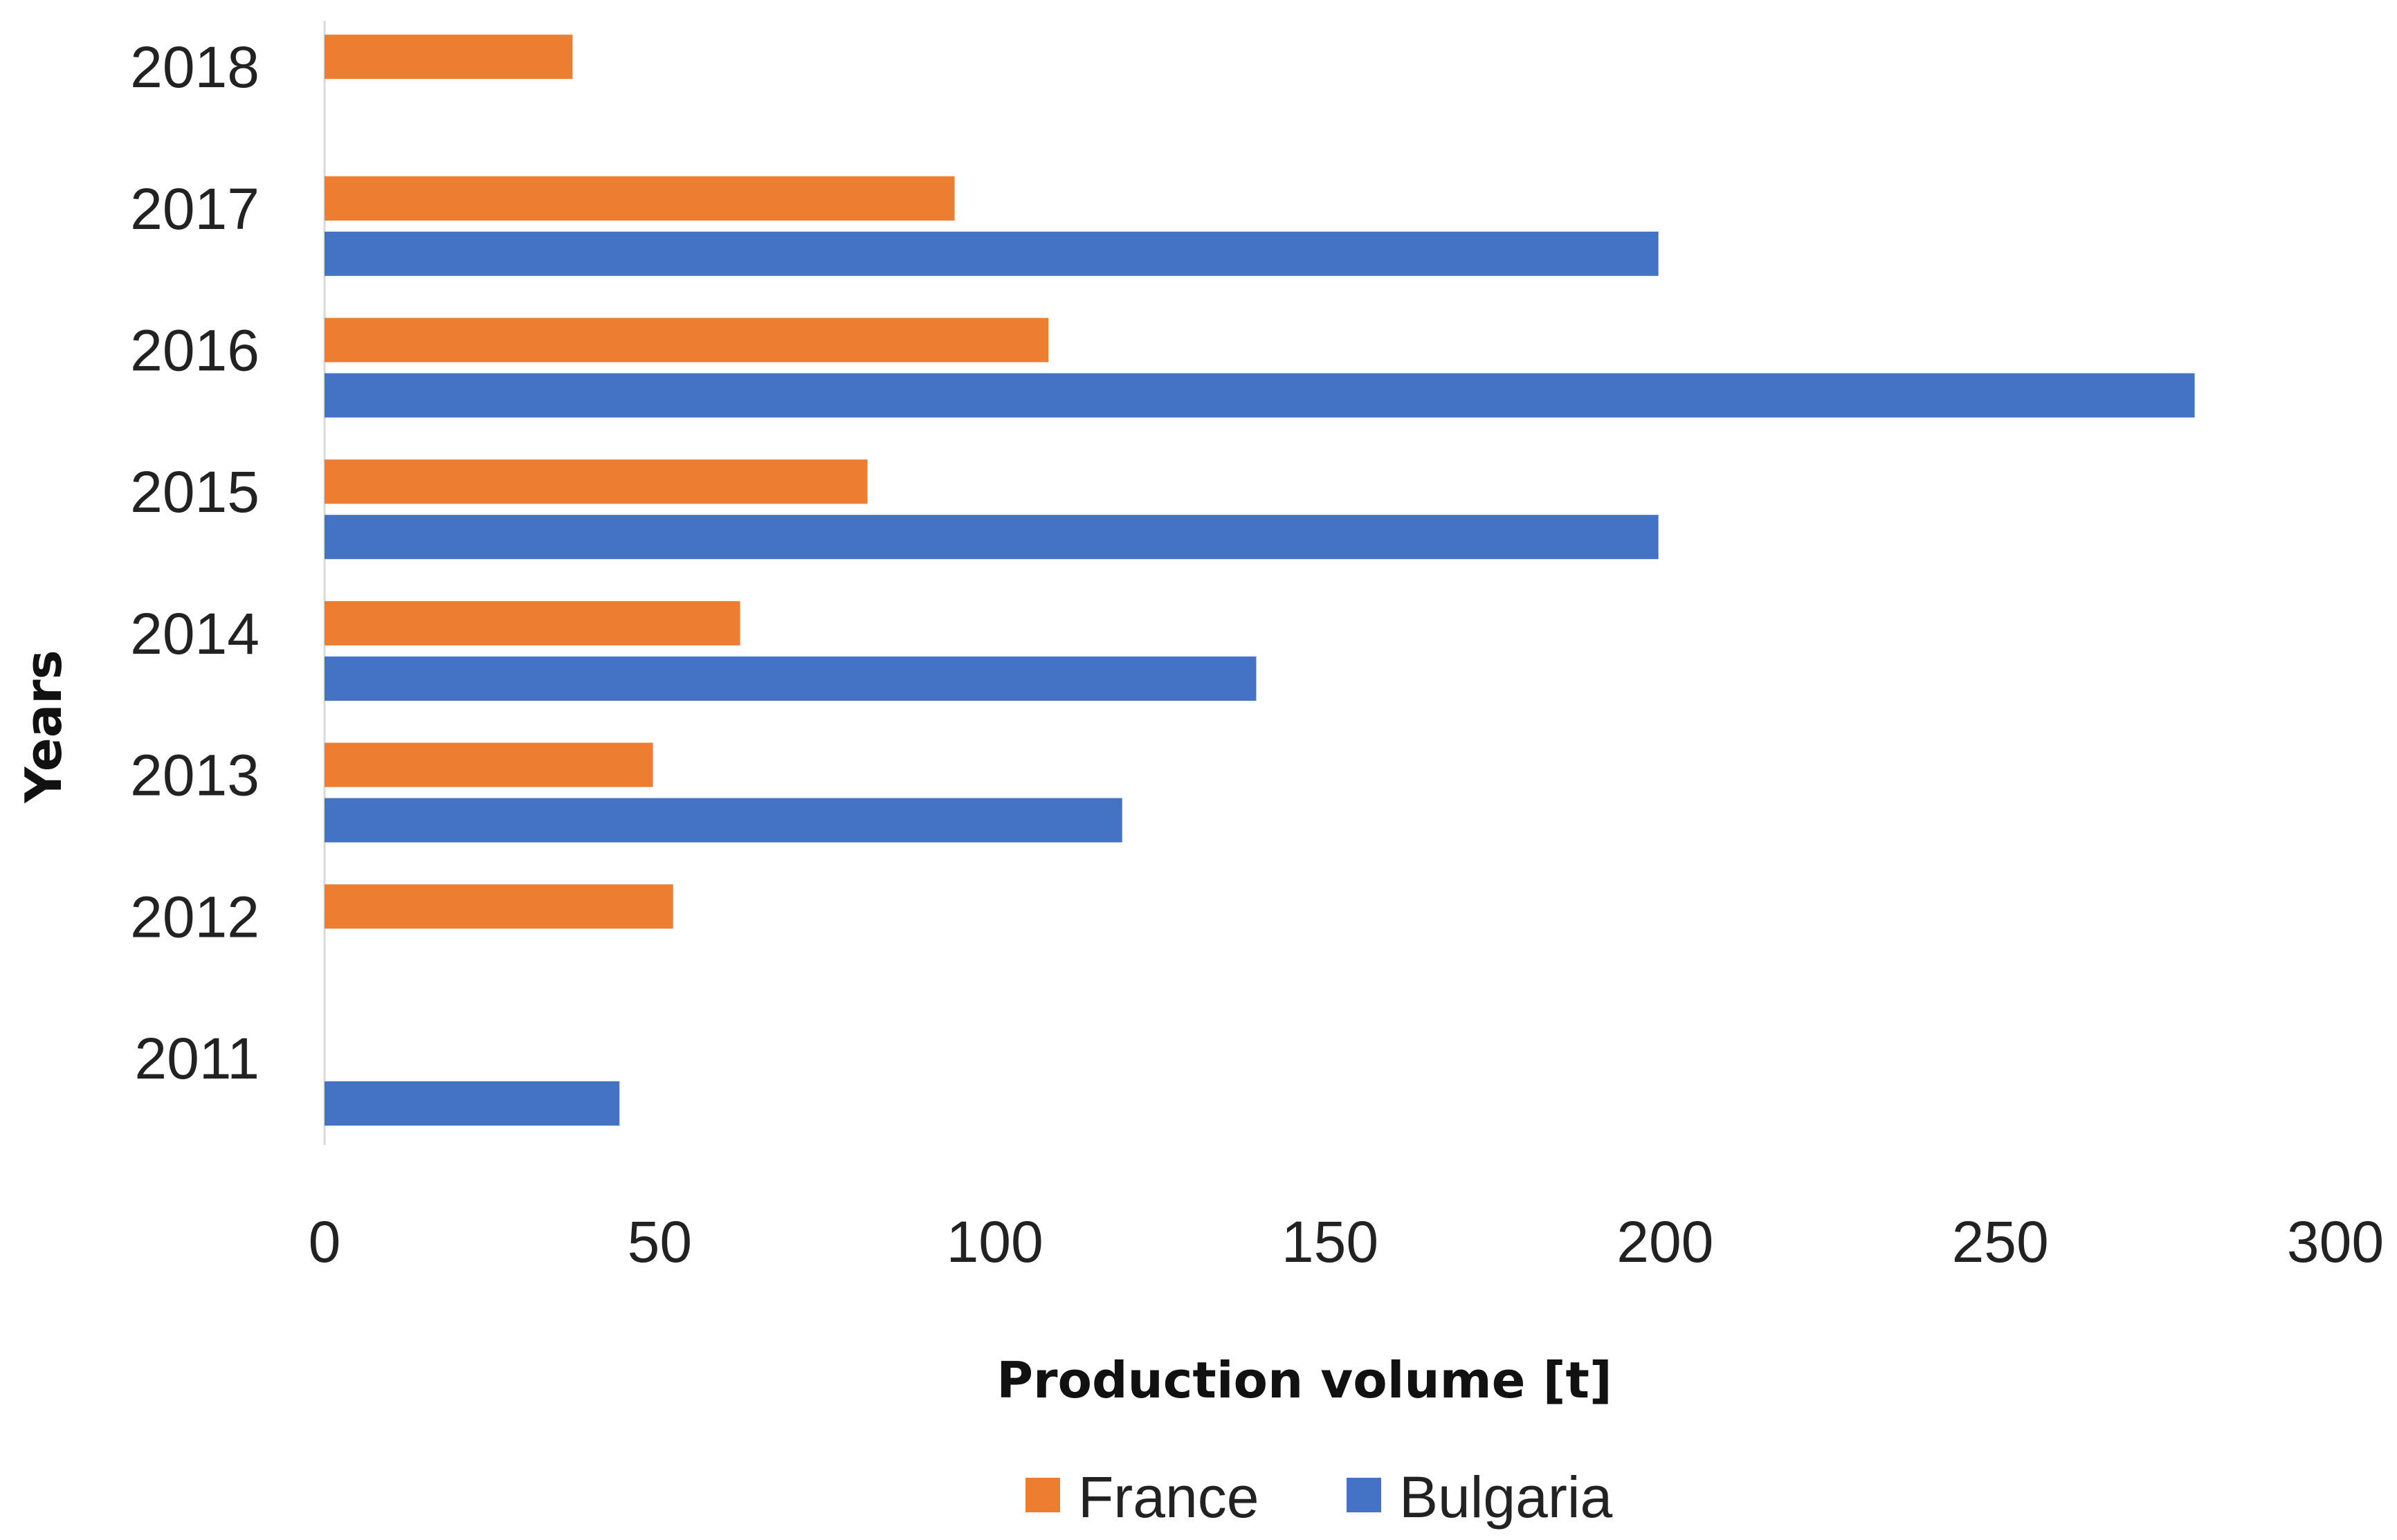  Describe the element at coordinates (1506, 1497) in the screenshot. I see `legend-label-bulgaria: Bulgaria` at that location.